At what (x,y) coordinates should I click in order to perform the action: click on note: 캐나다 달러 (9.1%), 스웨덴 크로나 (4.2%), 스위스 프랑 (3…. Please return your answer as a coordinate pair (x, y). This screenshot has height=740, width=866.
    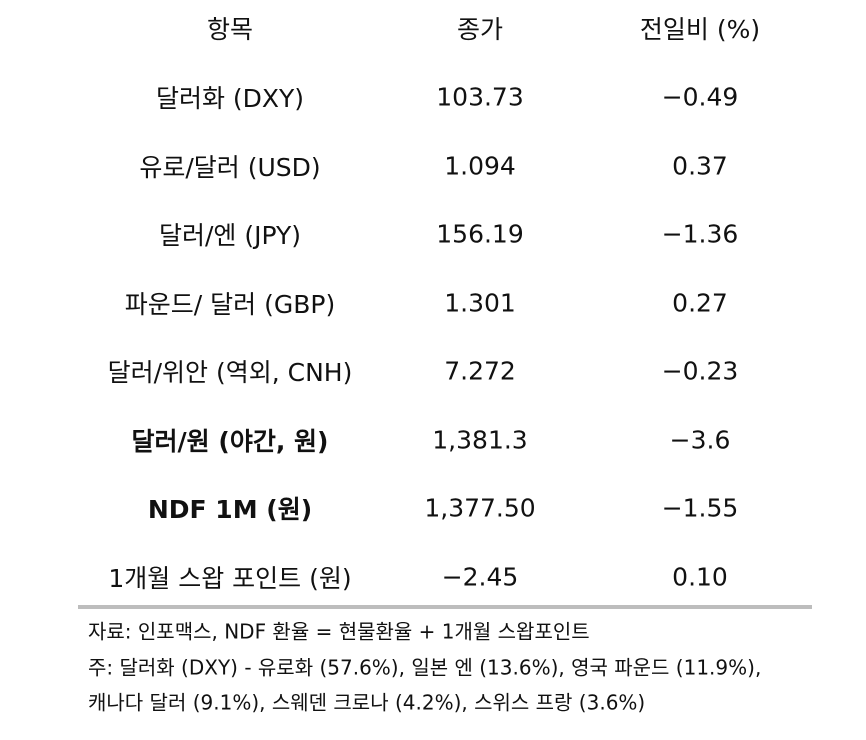
    Looking at the image, I should click on (367, 702).